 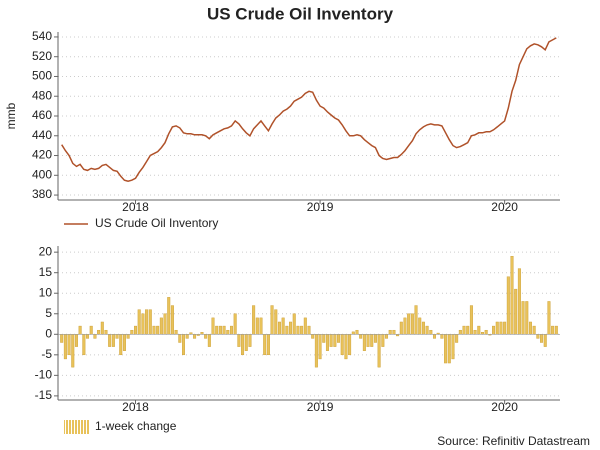 I want to click on y-tick-label: 5, so click(x=48, y=313).